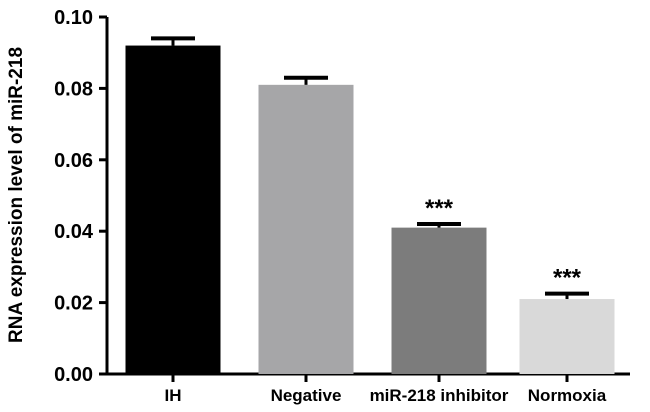 The height and width of the screenshot is (412, 650). What do you see at coordinates (73, 304) in the screenshot?
I see `y-tick-label: 0.02` at bounding box center [73, 304].